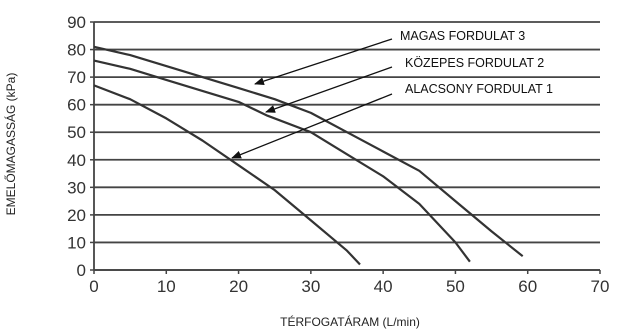 Image resolution: width=620 pixels, height=332 pixels. I want to click on x-tick-label: 60, so click(527, 286).